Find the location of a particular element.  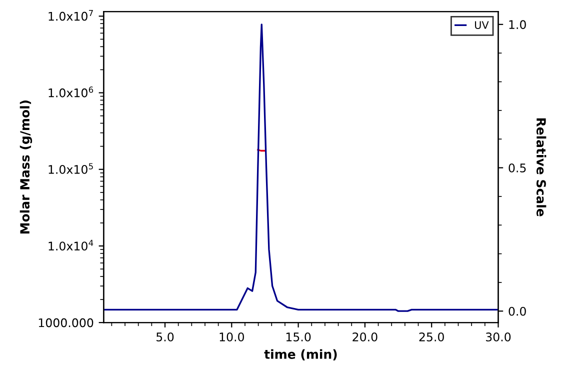

x-tick-label: 10.0 is located at coordinates (232, 337).